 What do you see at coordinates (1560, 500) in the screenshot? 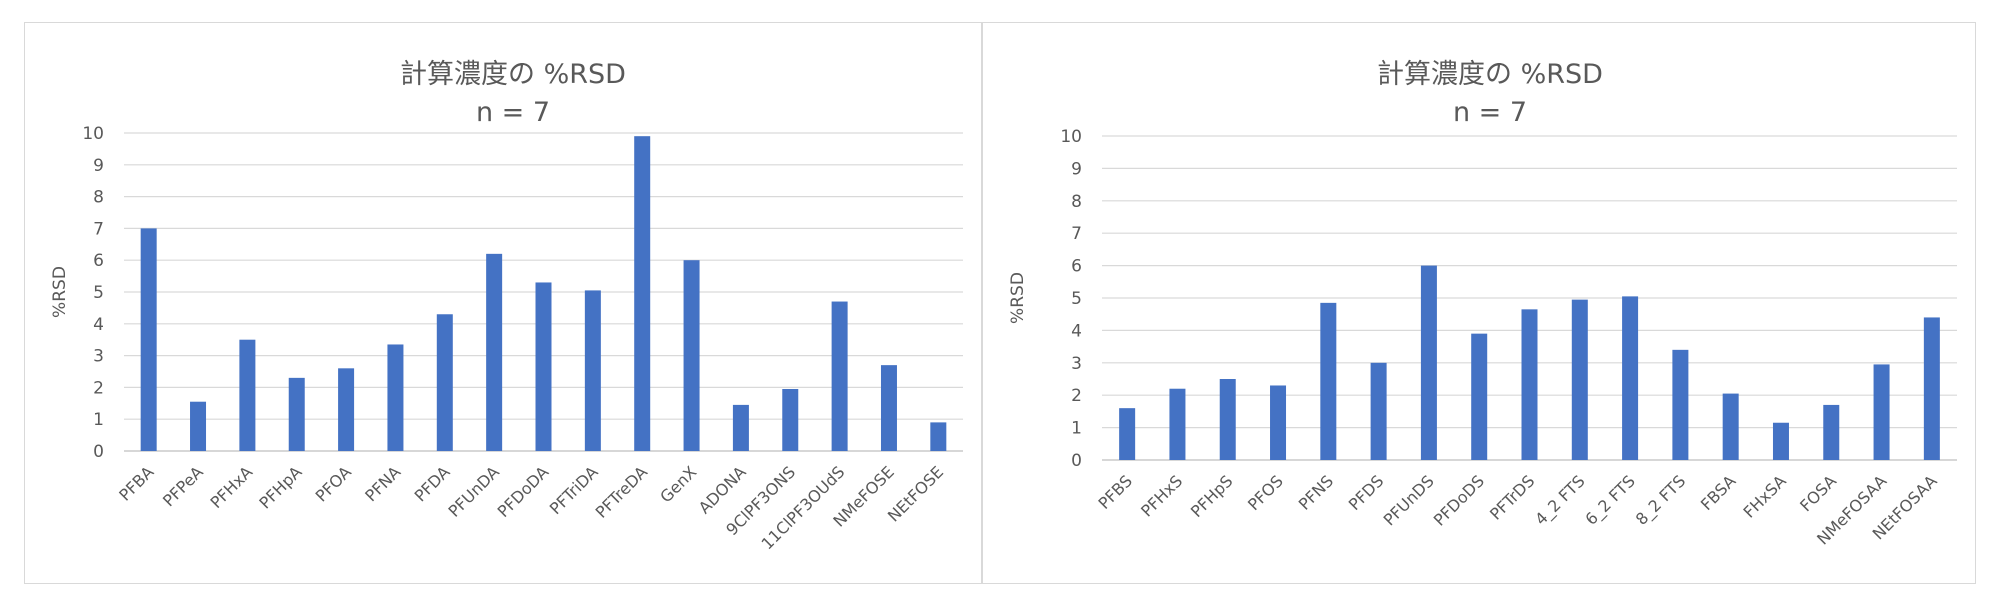
I see `x-tick-label: 4_2 FTS` at bounding box center [1560, 500].